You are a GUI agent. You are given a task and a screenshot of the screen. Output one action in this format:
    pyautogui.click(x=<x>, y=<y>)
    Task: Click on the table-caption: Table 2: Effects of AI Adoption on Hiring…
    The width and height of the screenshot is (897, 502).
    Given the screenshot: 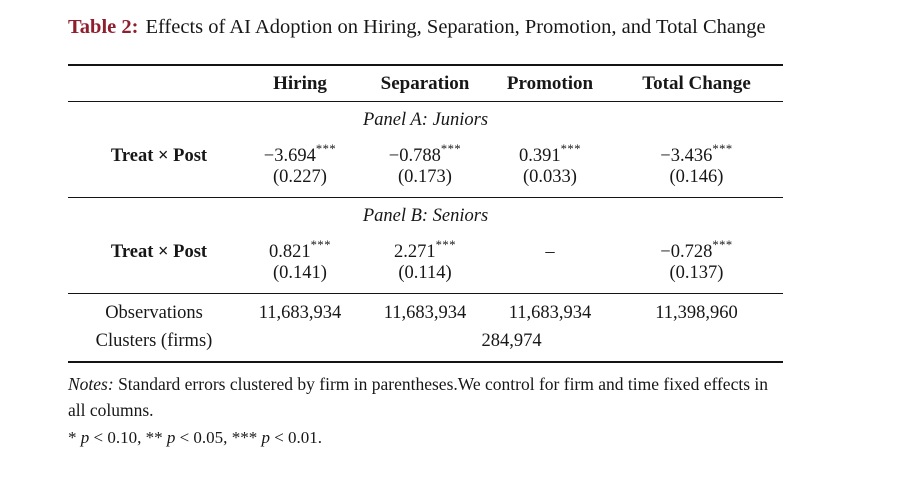 What is the action you would take?
    pyautogui.click(x=425, y=27)
    